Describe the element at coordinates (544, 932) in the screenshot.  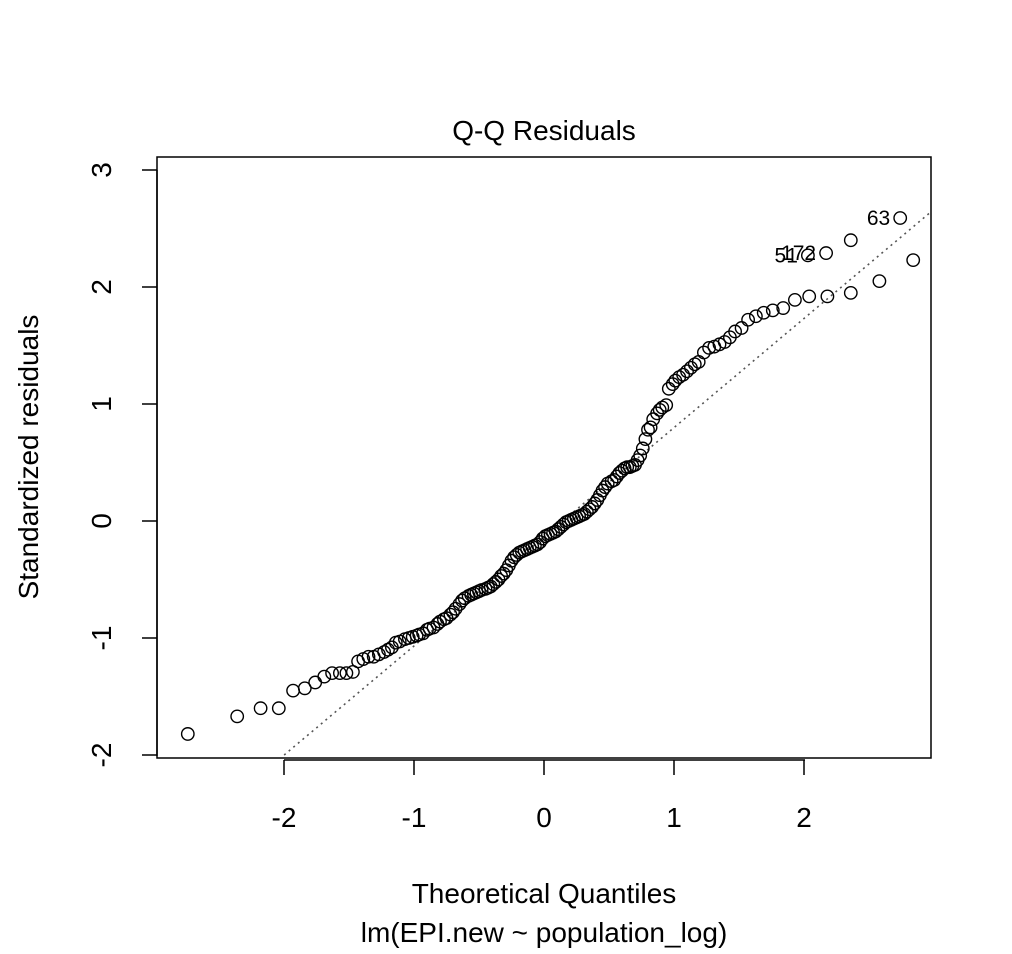
I see `x-axis-sublabel: lm(EPI.new ~ population_log)` at that location.